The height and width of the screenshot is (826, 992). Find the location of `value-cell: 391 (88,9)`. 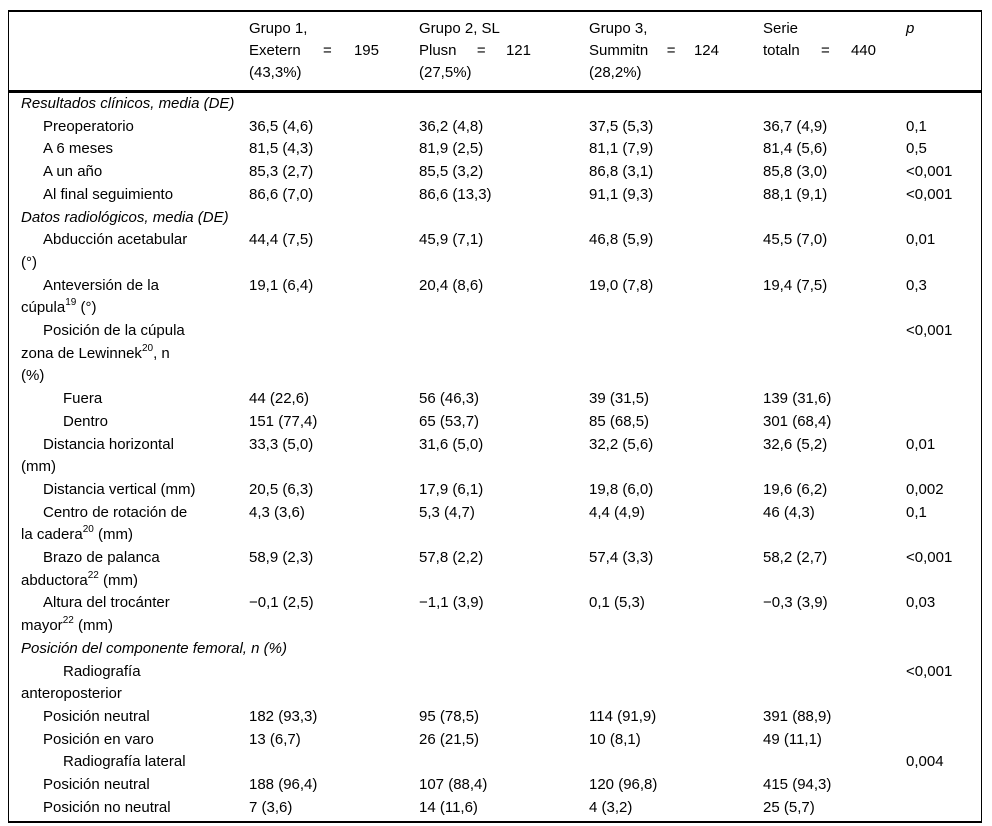

value-cell: 391 (88,9) is located at coordinates (797, 716).